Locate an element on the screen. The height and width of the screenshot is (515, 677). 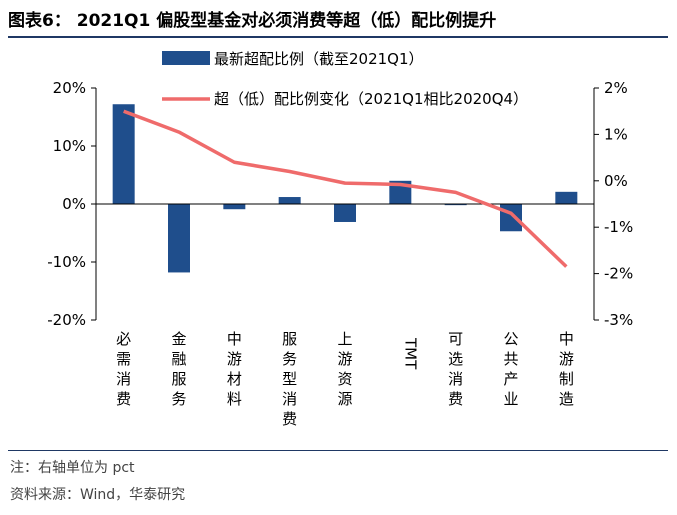
category-labels: 必需消费 金融服务 中游材料 服务型消费 上游资源 TMT 可选消费 公共产业 中游制造 is located at coordinates (345, 379).